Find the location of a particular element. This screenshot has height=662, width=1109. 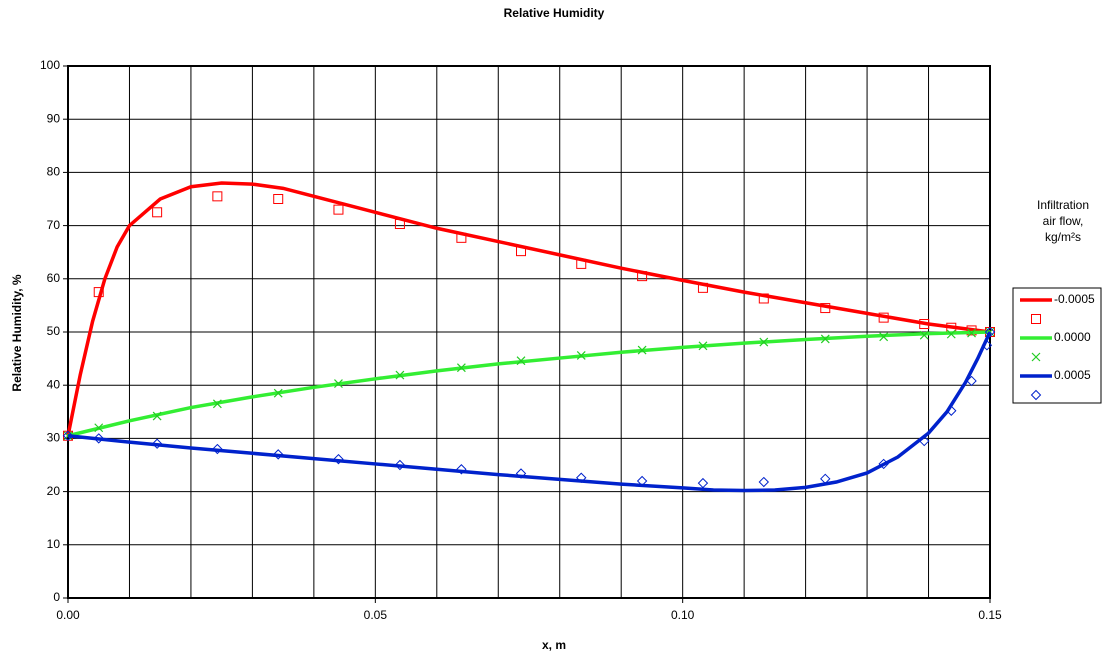

y-tick-label: 50 is located at coordinates (54, 331).